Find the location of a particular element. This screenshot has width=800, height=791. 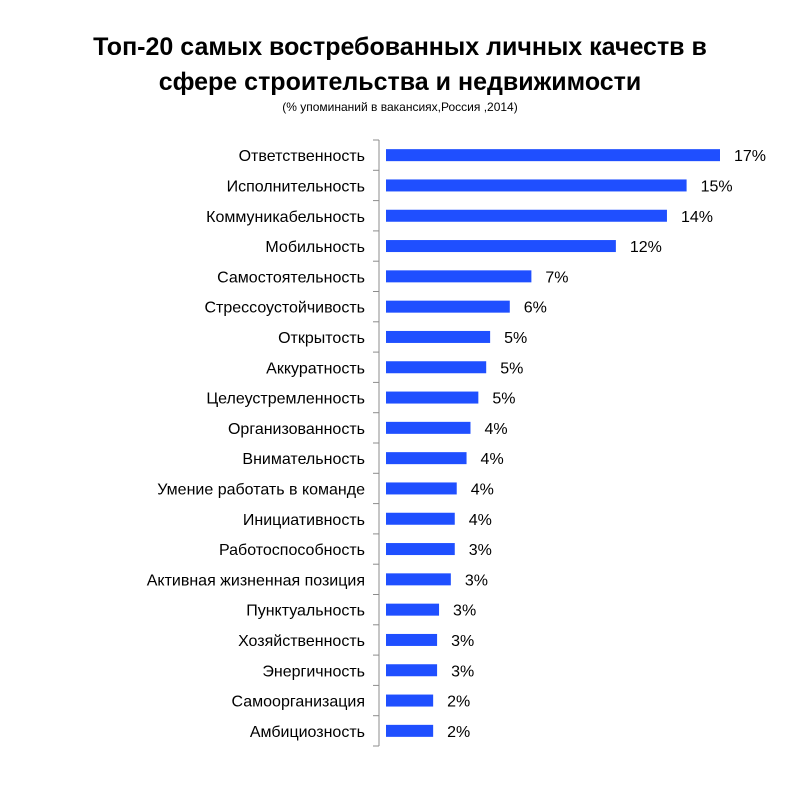

category-label: Самоорганизация is located at coordinates (298, 702).